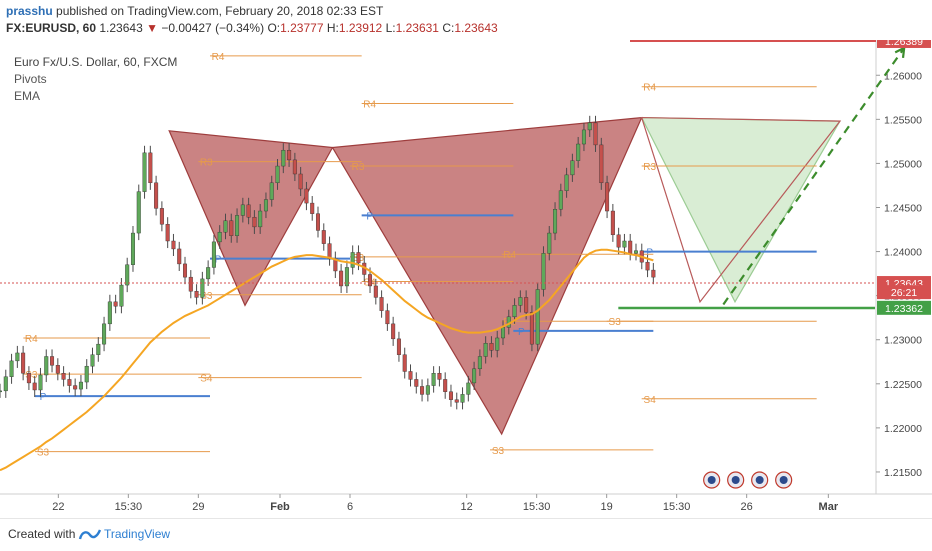  I want to click on x-tick-label: 15:30, so click(677, 507).